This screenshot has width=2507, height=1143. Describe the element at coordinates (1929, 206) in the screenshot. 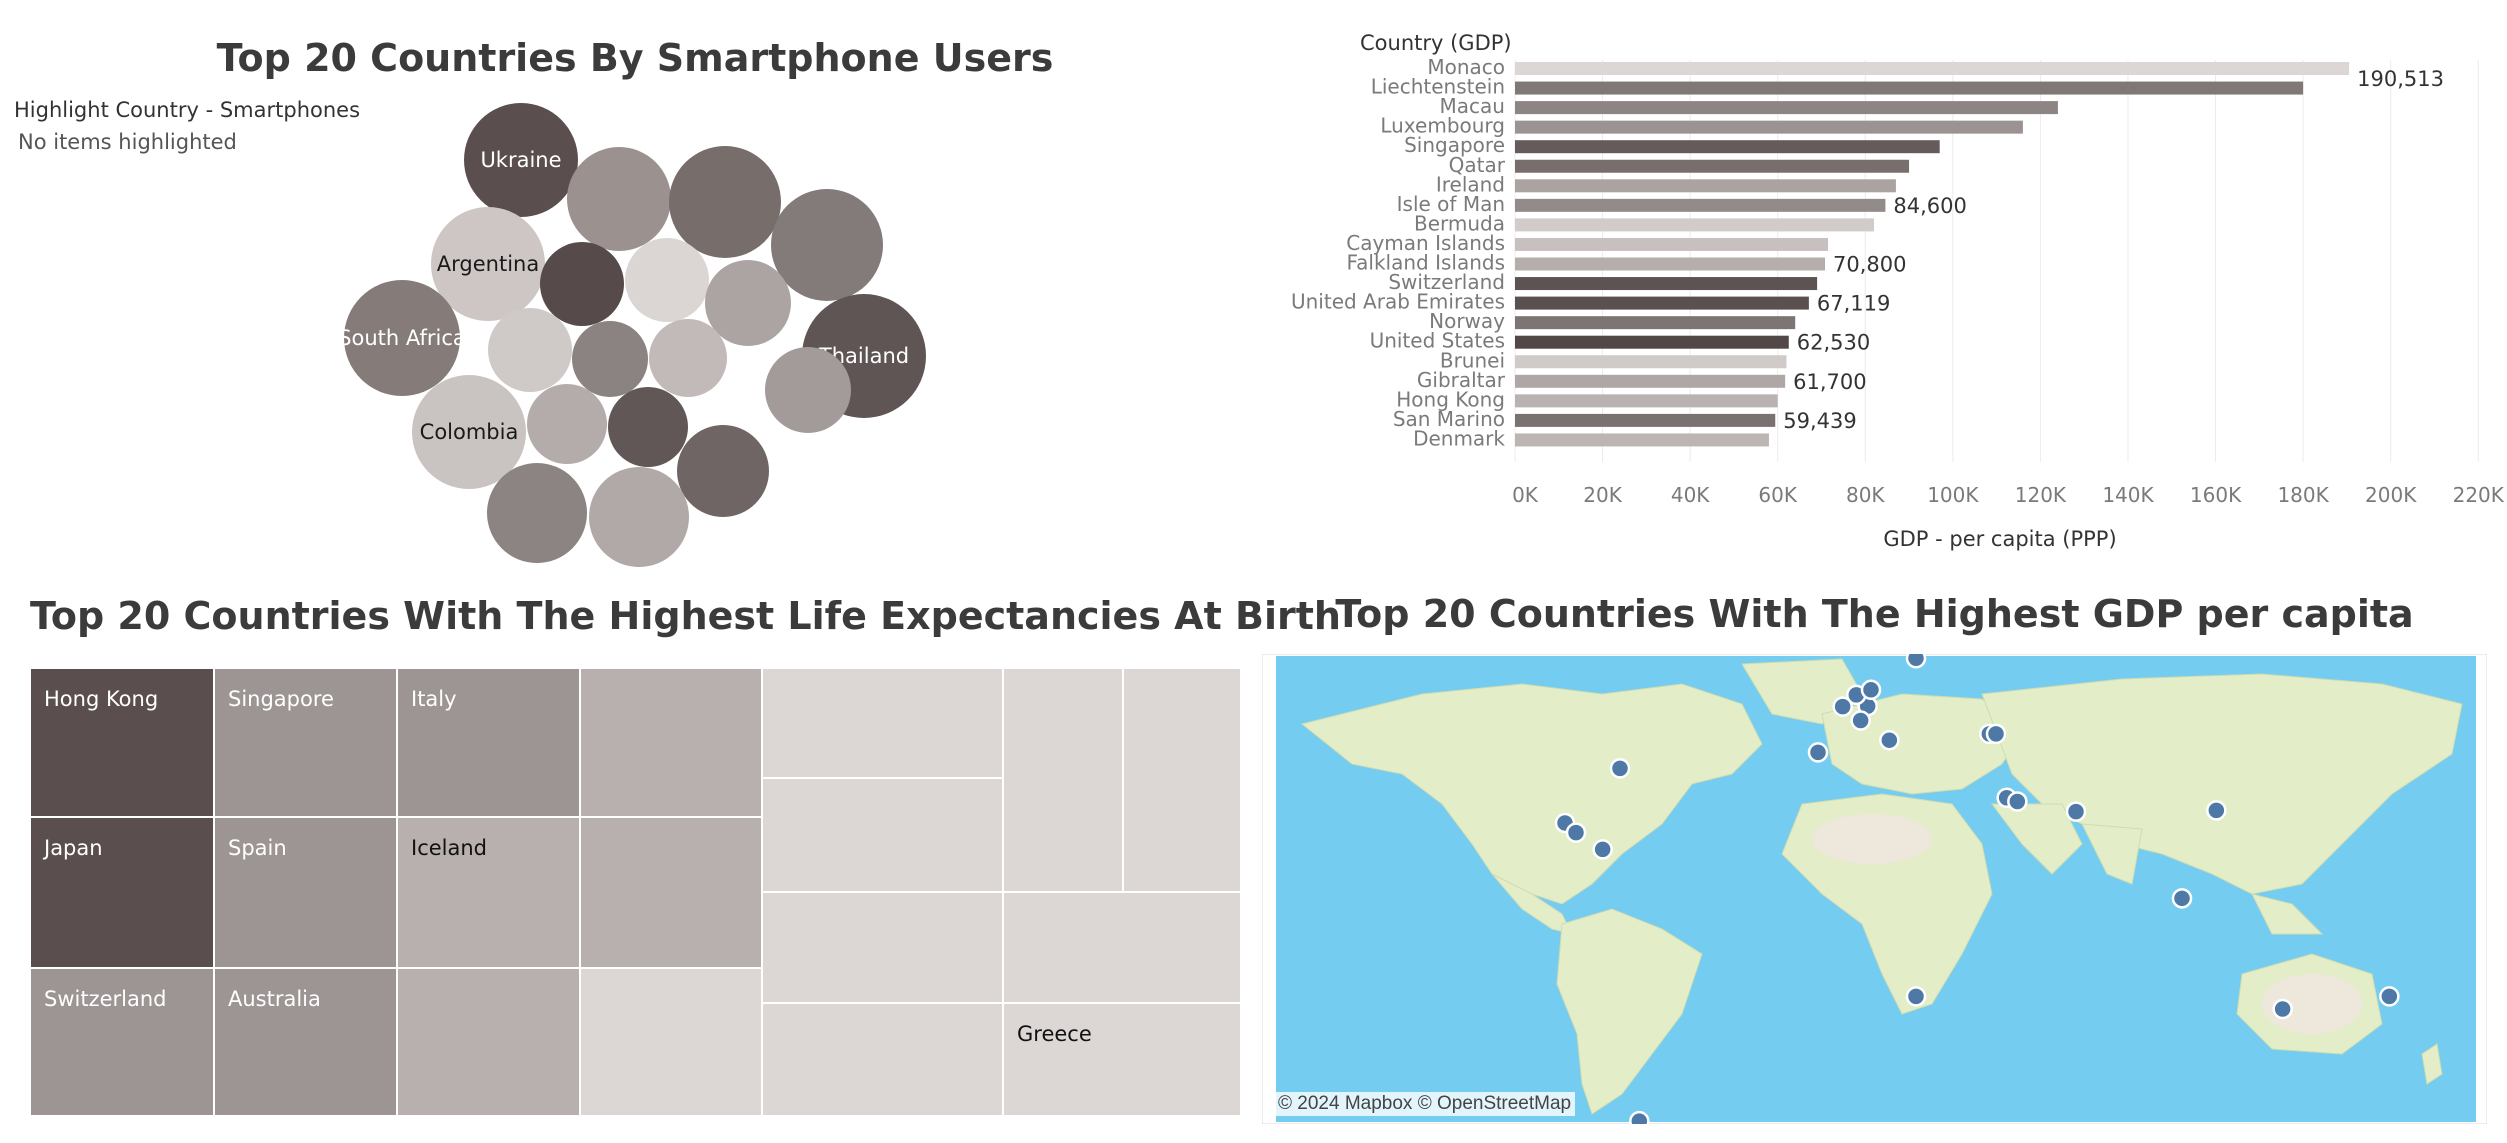

I see `bar-data-label: 84,600` at that location.